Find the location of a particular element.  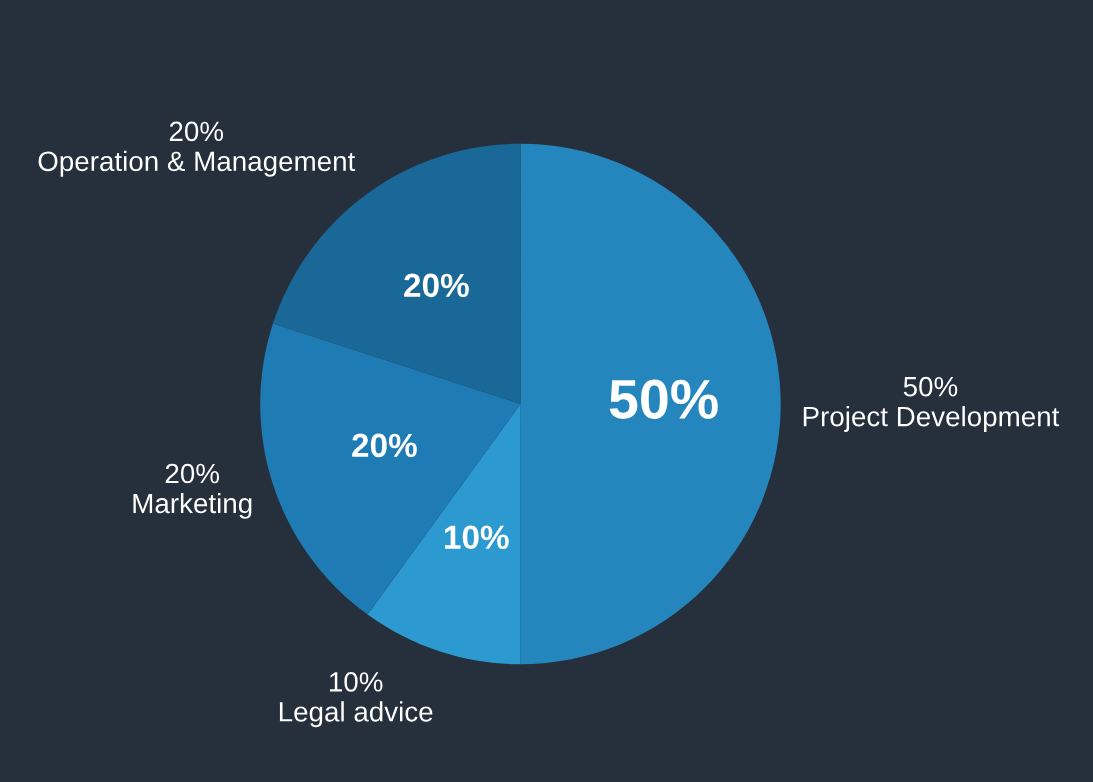

slice-label: Legal advice is located at coordinates (356, 714).